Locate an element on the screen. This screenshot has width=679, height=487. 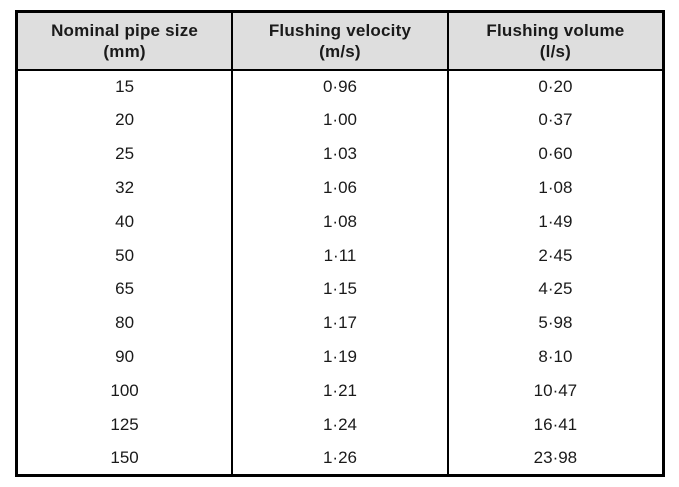
cell-volume: 0·60 is located at coordinates (555, 154).